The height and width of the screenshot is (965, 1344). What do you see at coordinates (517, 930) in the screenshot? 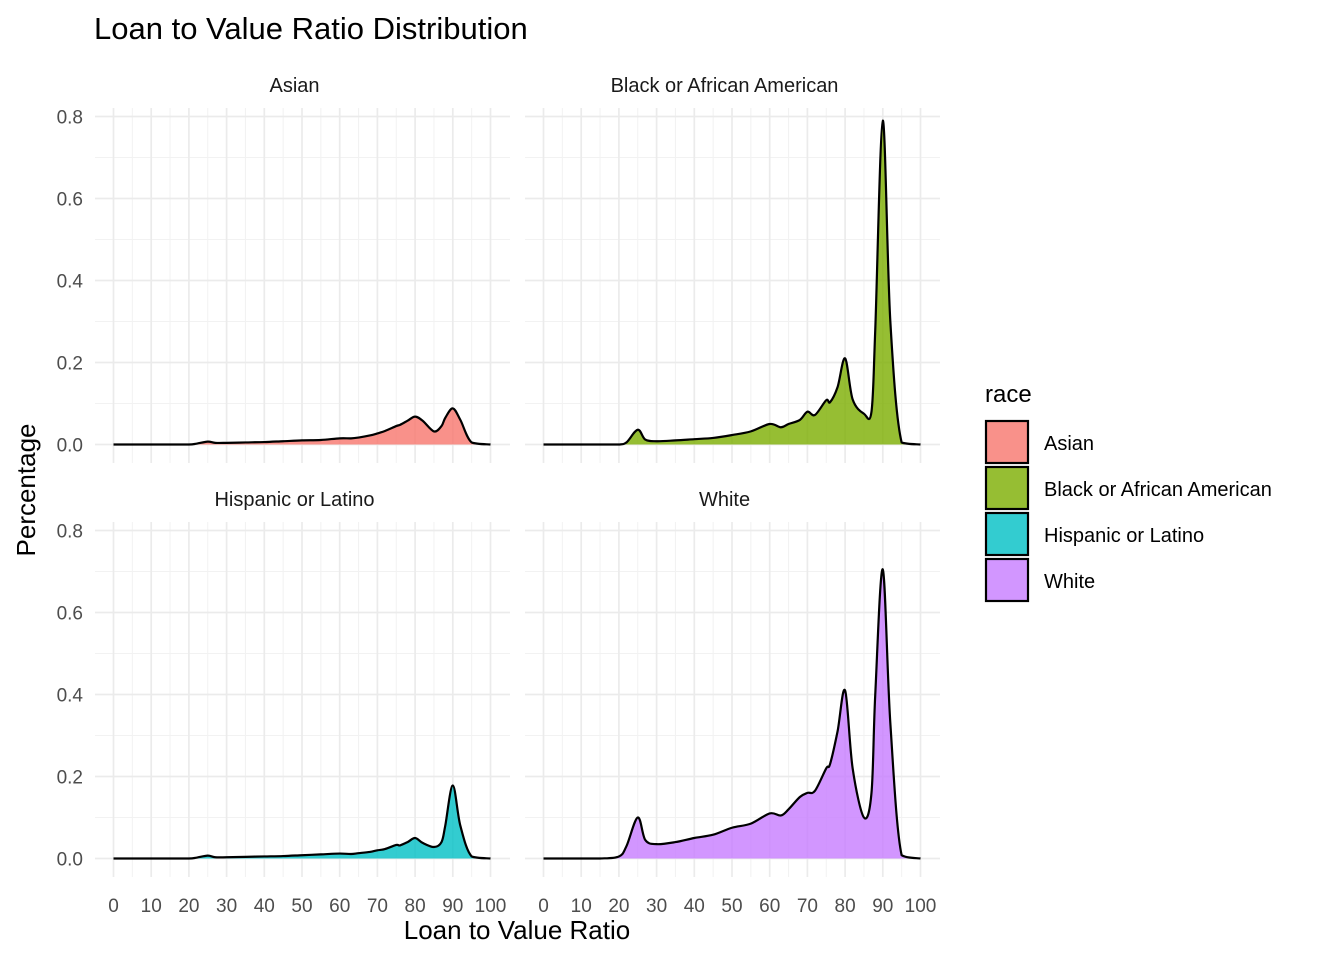
I see `x-axis-title: Loan to Value Ratio` at bounding box center [517, 930].